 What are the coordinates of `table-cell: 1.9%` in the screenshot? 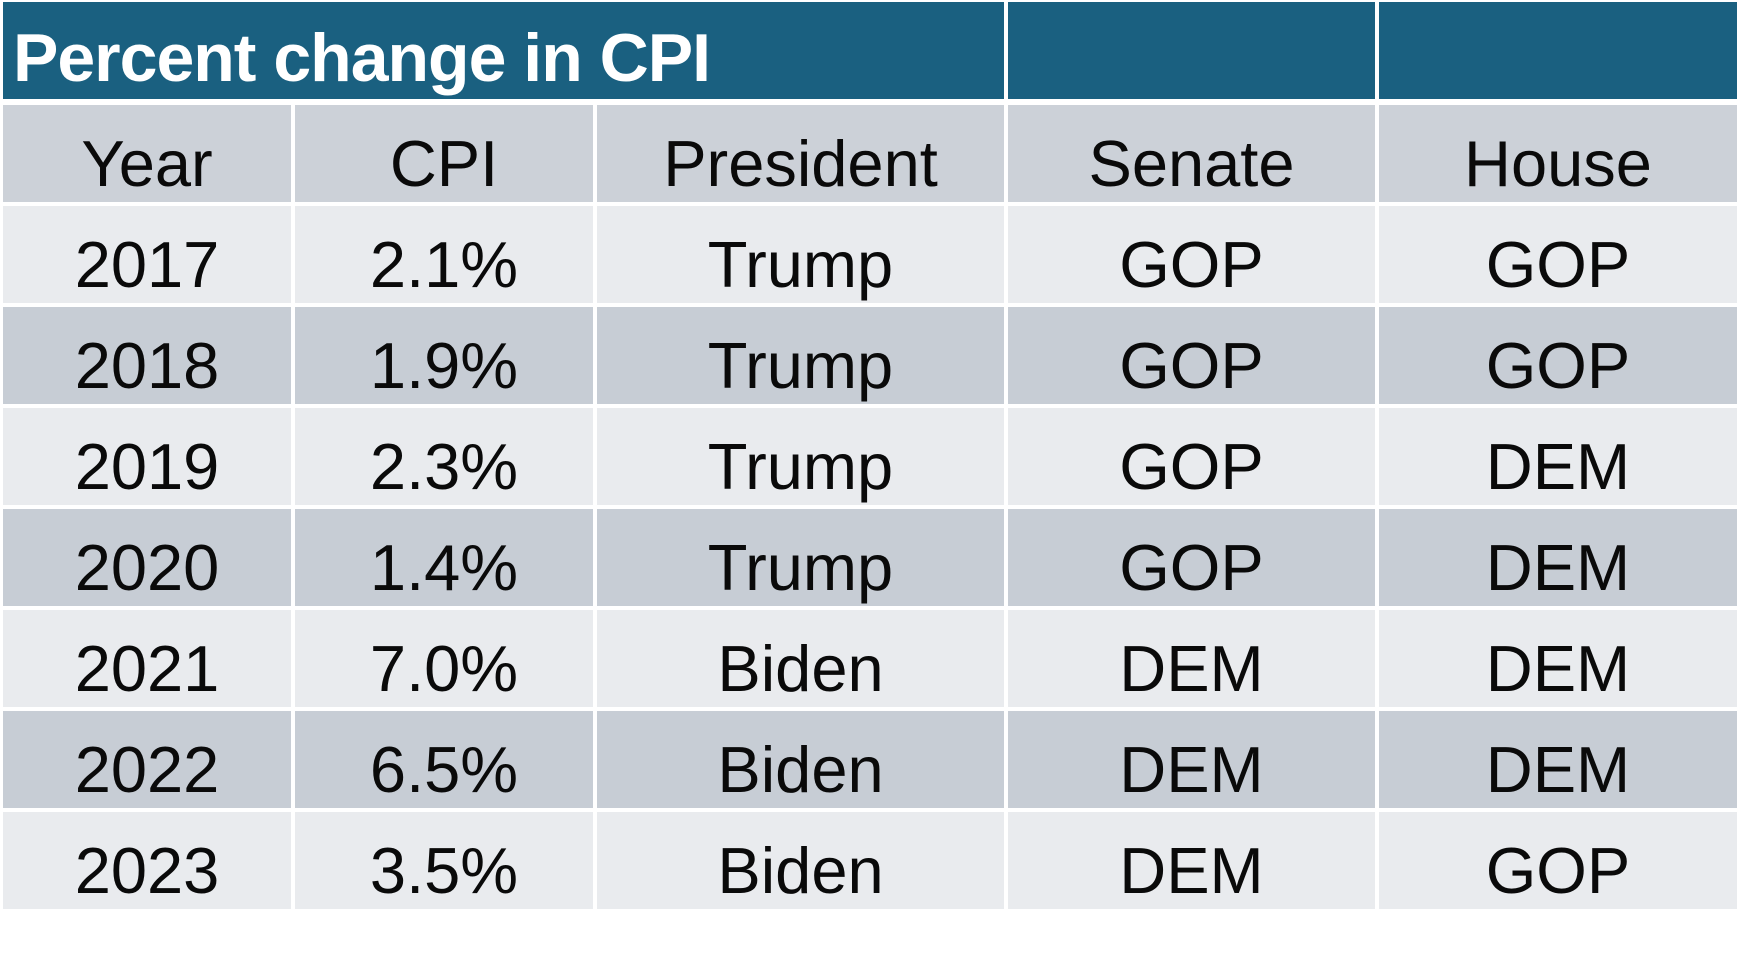 It's located at (444, 355).